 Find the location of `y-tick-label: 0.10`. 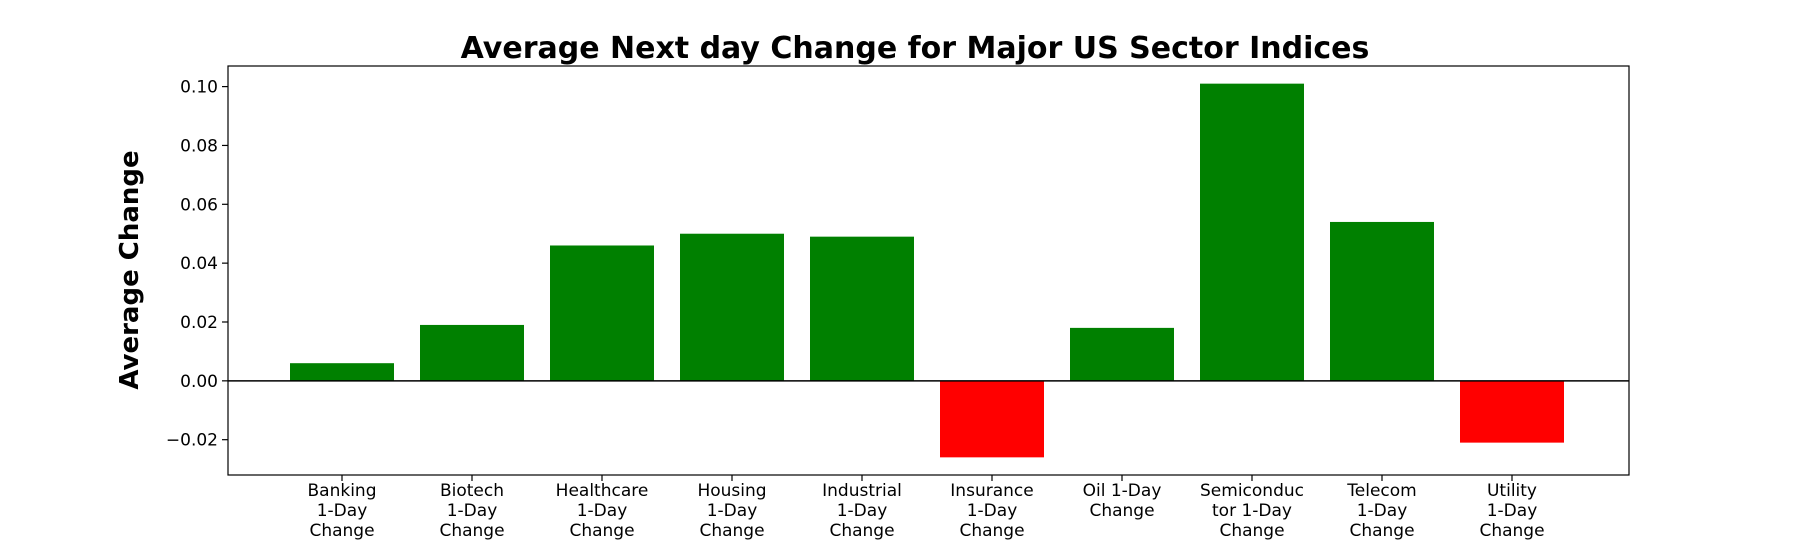

y-tick-label: 0.10 is located at coordinates (199, 88).